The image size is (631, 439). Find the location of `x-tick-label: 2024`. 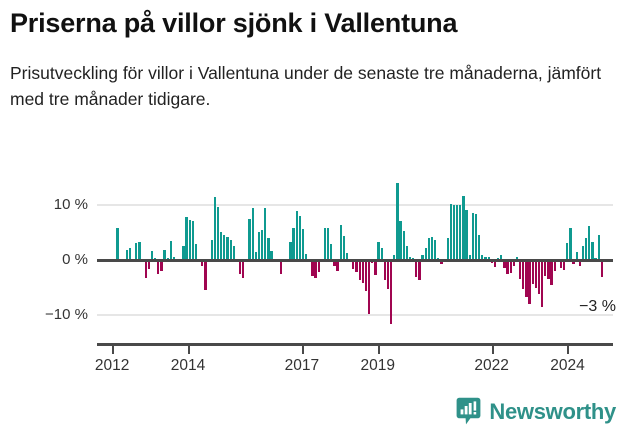

x-tick-label: 2024 is located at coordinates (567, 365).